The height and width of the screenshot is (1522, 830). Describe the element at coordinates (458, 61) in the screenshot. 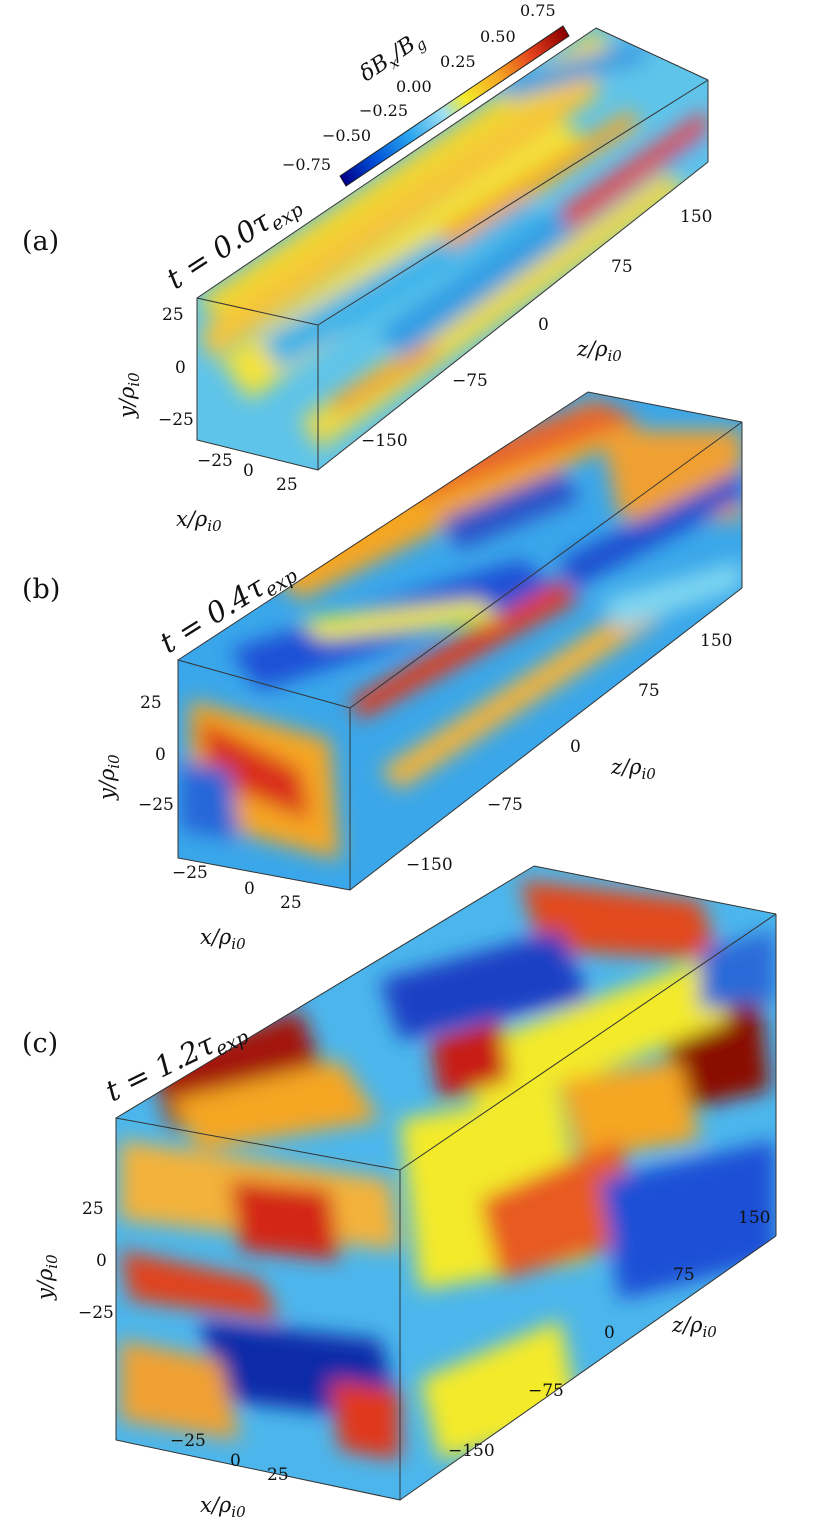

I see `colorbar-tick: 0.25` at that location.